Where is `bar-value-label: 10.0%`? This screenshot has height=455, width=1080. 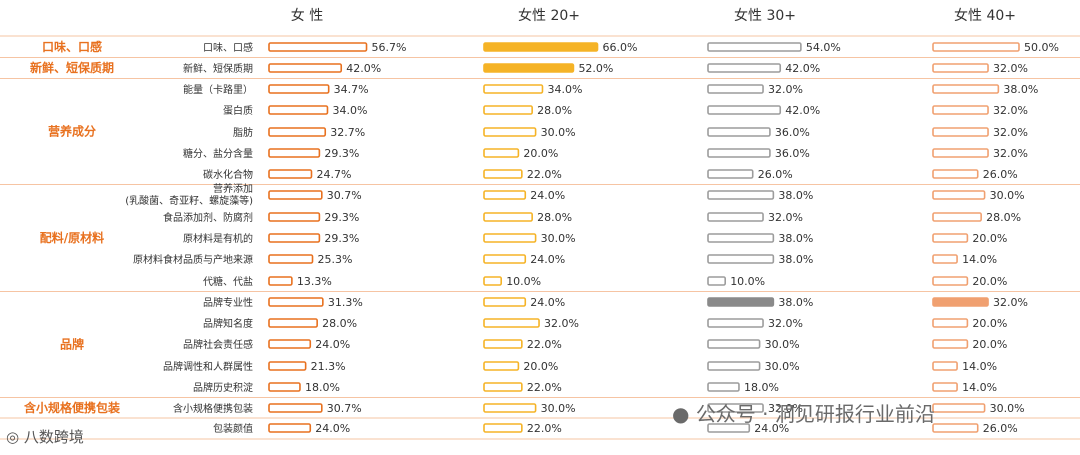
bar-value-label: 10.0% is located at coordinates (523, 281).